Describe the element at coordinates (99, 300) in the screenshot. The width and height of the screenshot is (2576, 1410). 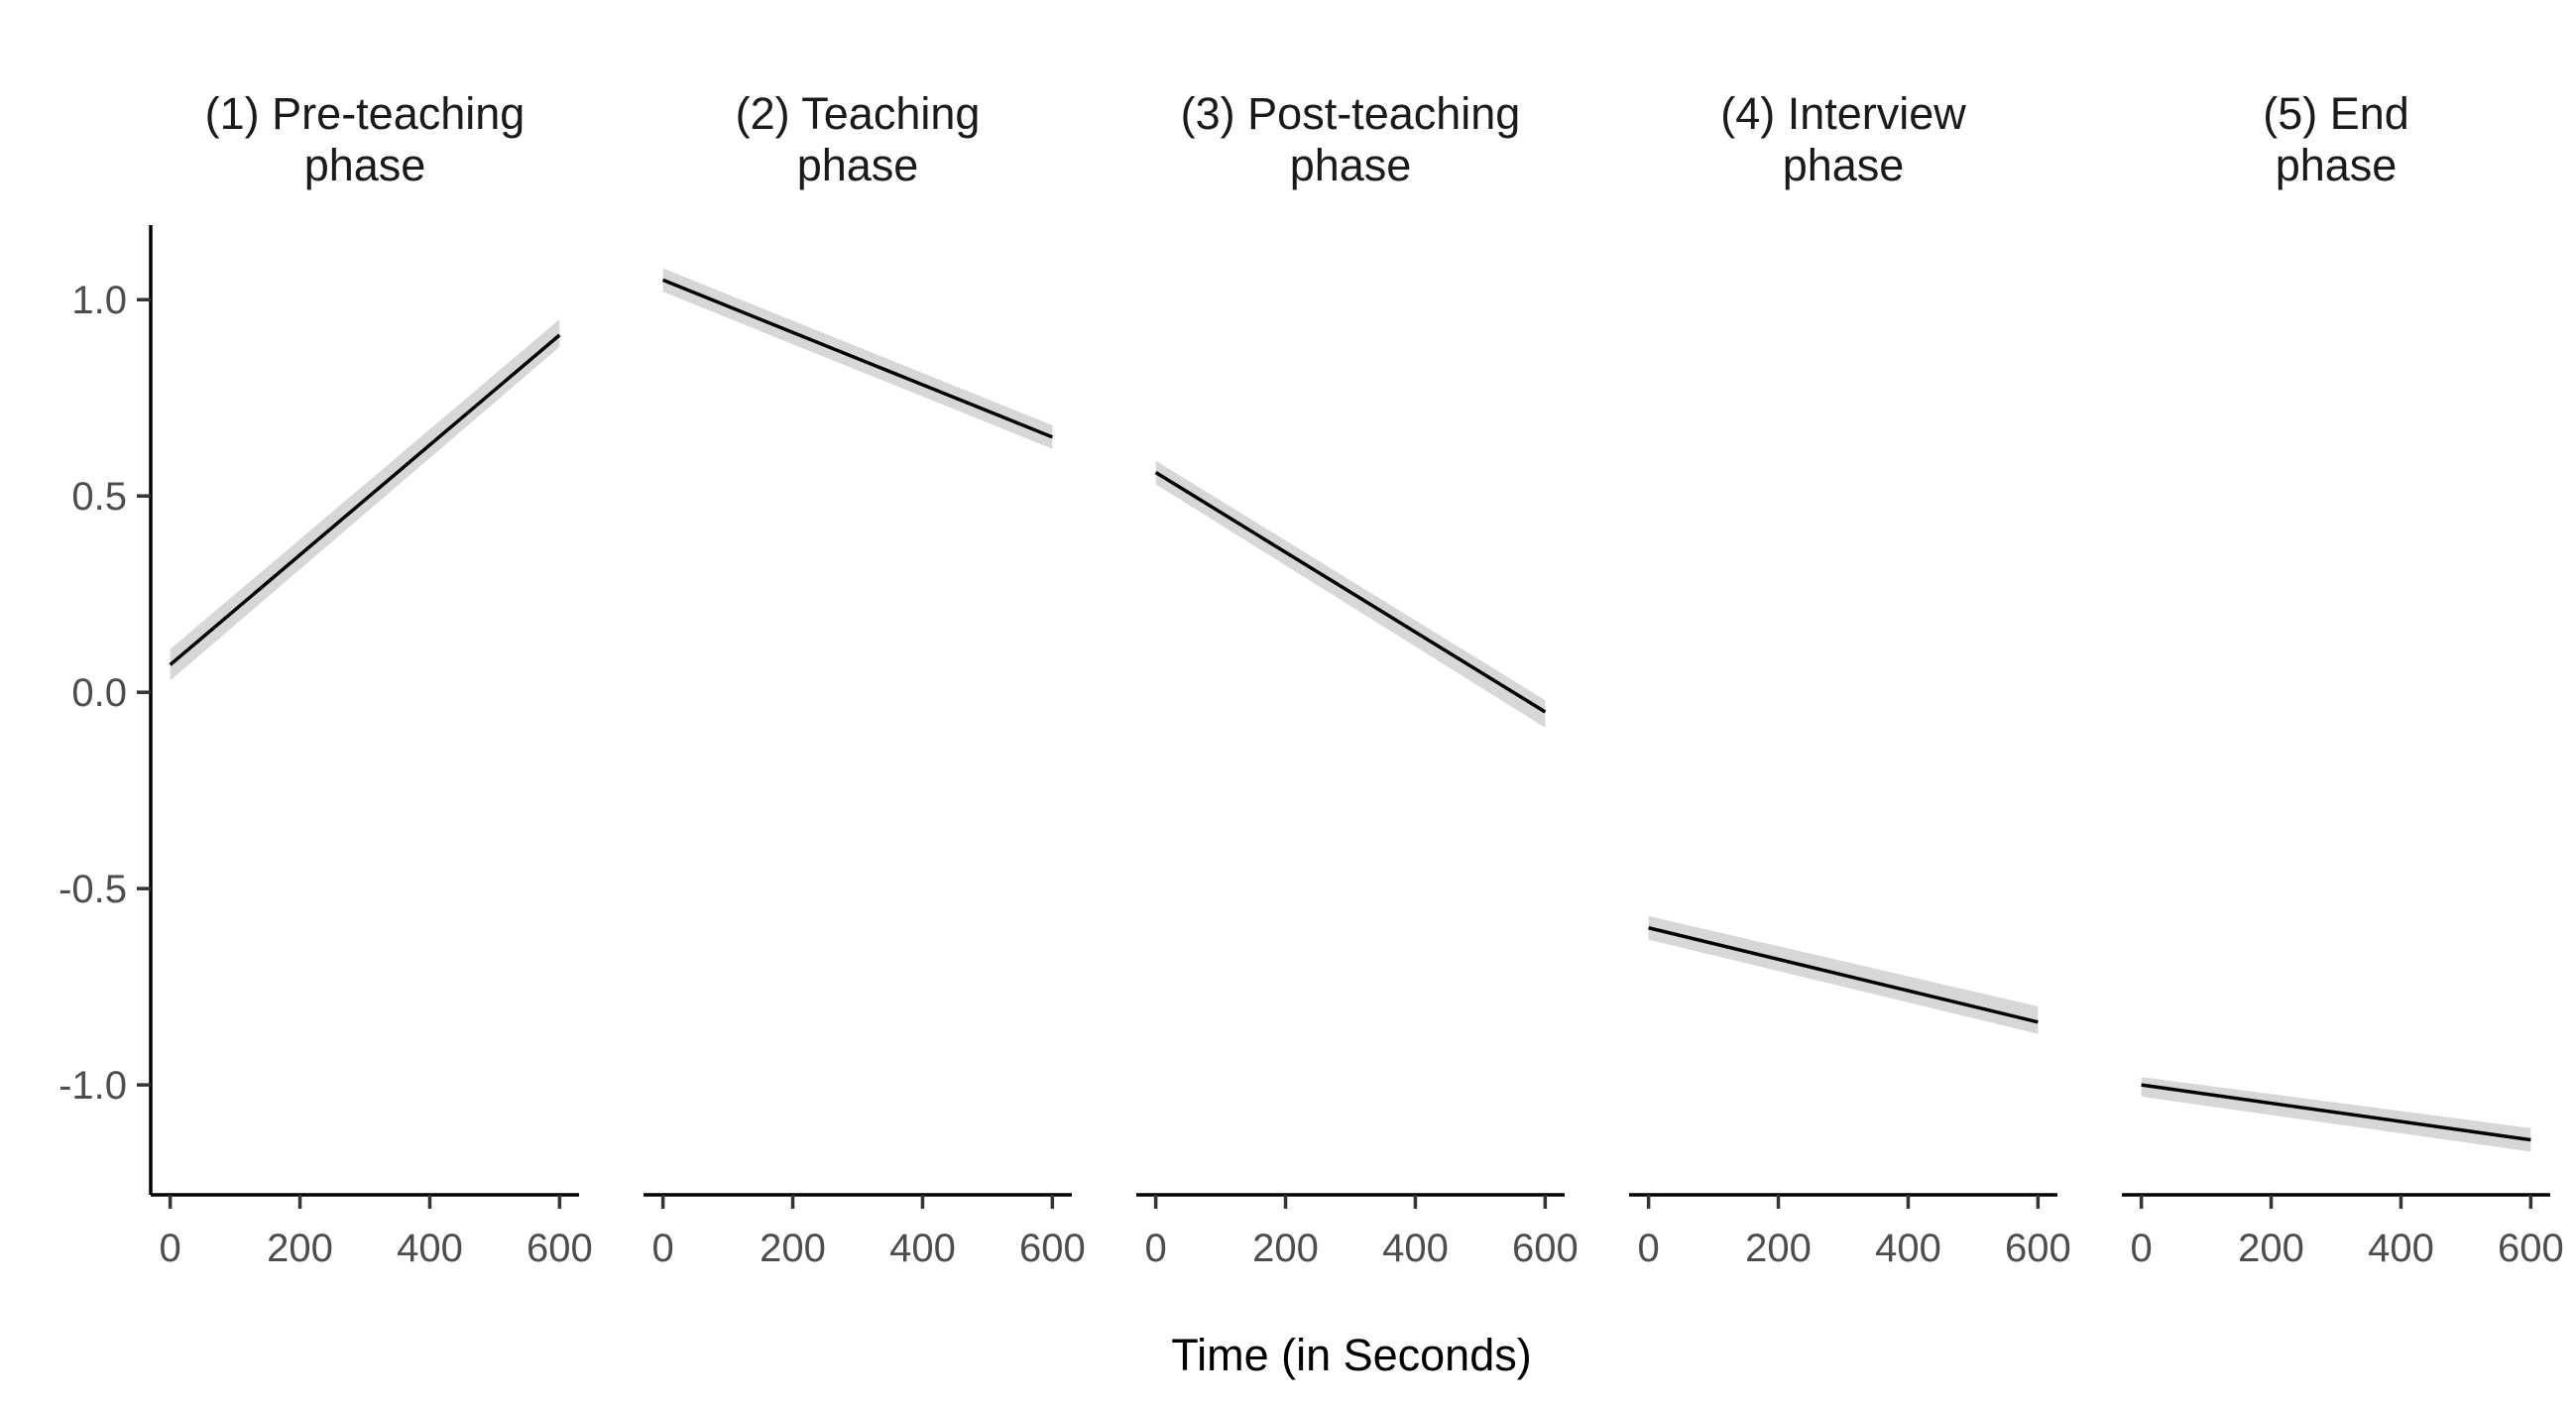
I see `y-tick-label: 1.0` at that location.